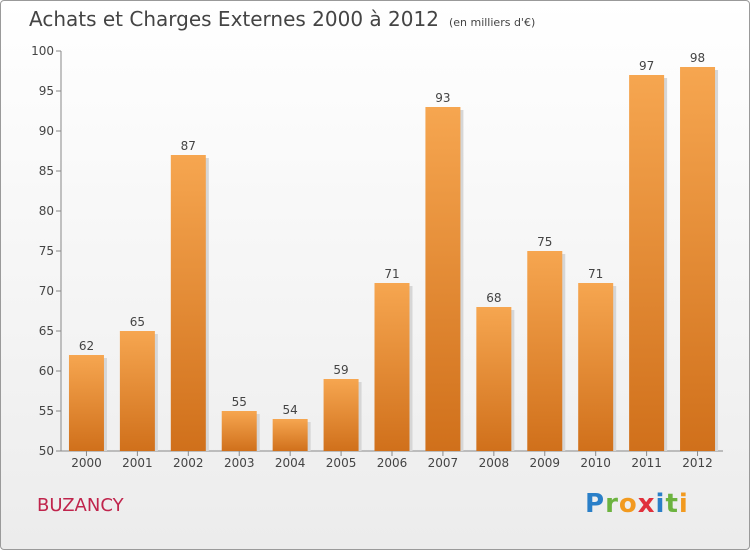 The image size is (750, 550). Describe the element at coordinates (392, 463) in the screenshot. I see `x-tick-label: 2006` at that location.